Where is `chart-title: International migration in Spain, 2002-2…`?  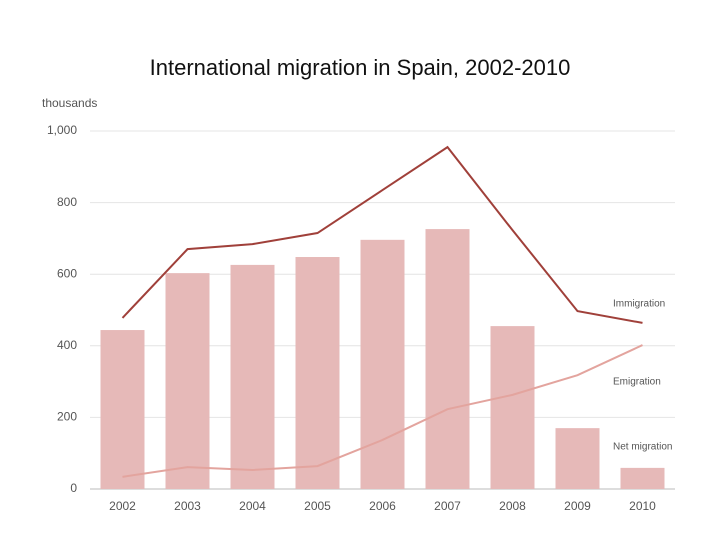
chart-title: International migration in Spain, 2002-2… is located at coordinates (360, 67).